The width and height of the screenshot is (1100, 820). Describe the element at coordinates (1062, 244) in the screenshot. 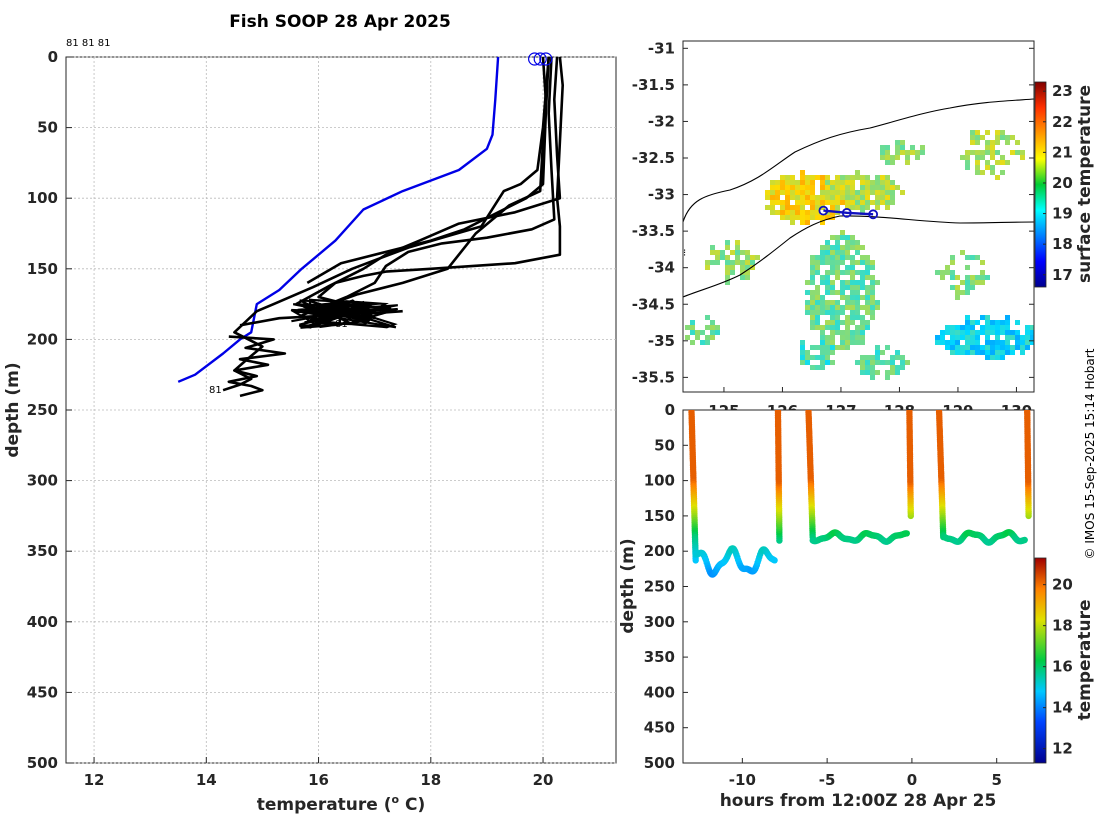

I see `map-colorbar-tick: 18` at that location.